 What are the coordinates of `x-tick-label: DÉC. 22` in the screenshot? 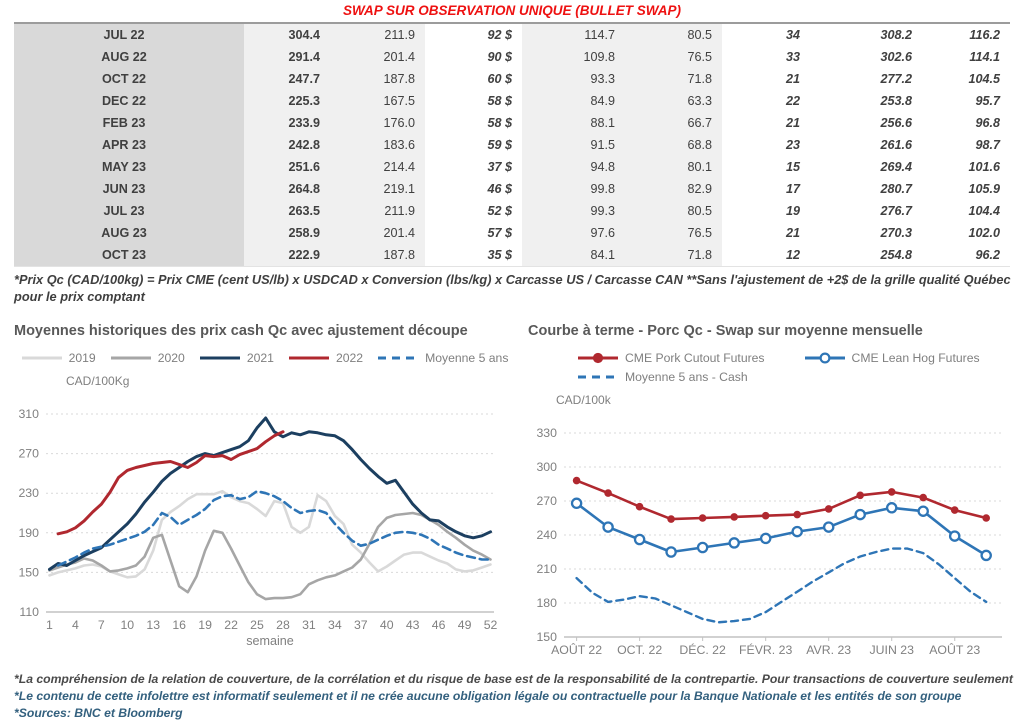 It's located at (702, 649).